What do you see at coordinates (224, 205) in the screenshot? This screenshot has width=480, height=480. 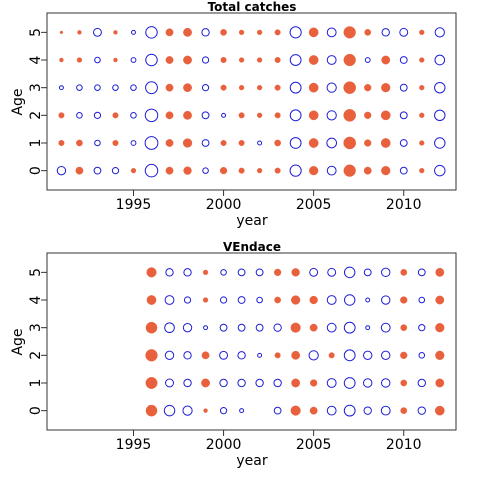 I see `x-tick-label: 2000` at bounding box center [224, 205].